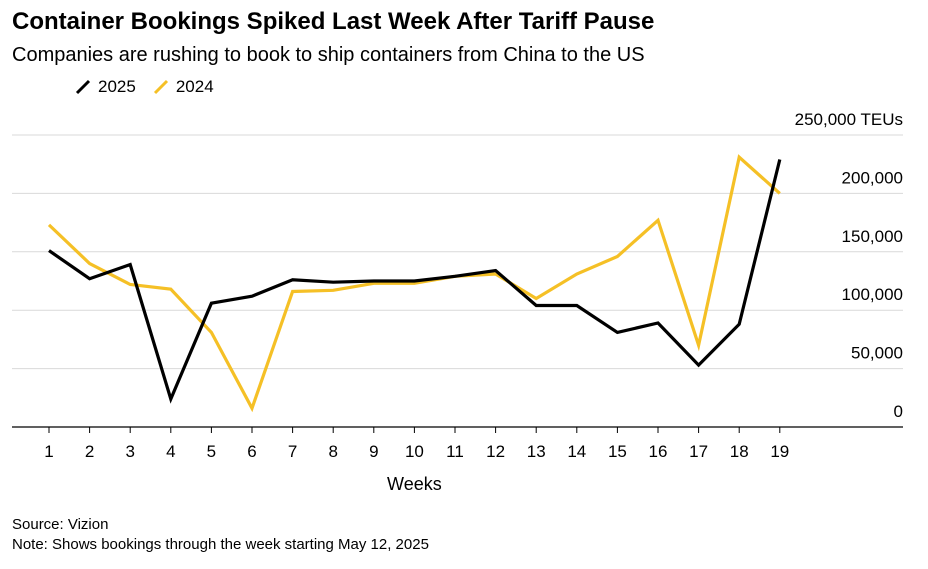 Image resolution: width=928 pixels, height=569 pixels. What do you see at coordinates (117, 86) in the screenshot?
I see `legend-label-2025: 2025` at bounding box center [117, 86].